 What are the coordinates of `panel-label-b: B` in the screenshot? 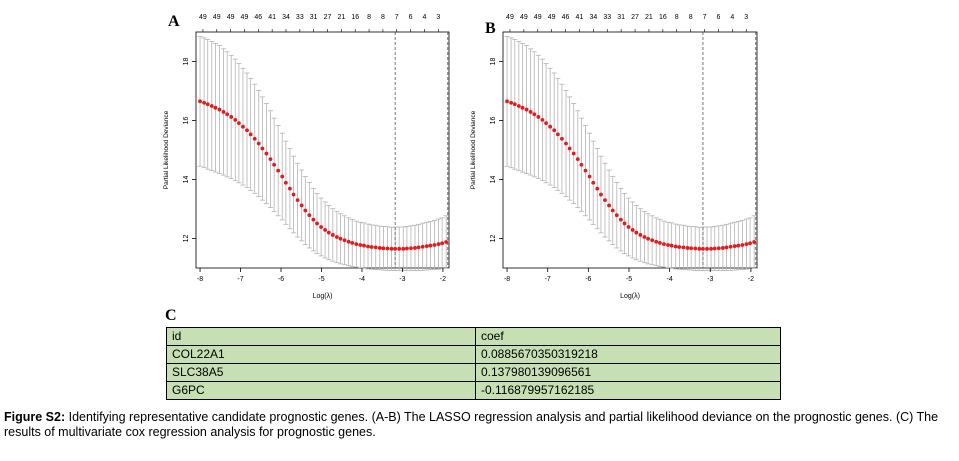 It's located at (490, 28).